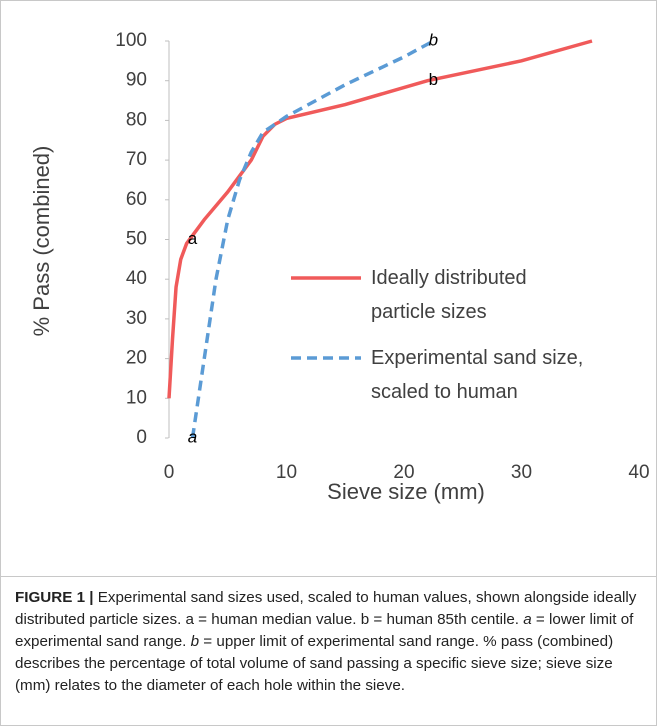  Describe the element at coordinates (195, 641) in the screenshot. I see `caption-text: b` at that location.